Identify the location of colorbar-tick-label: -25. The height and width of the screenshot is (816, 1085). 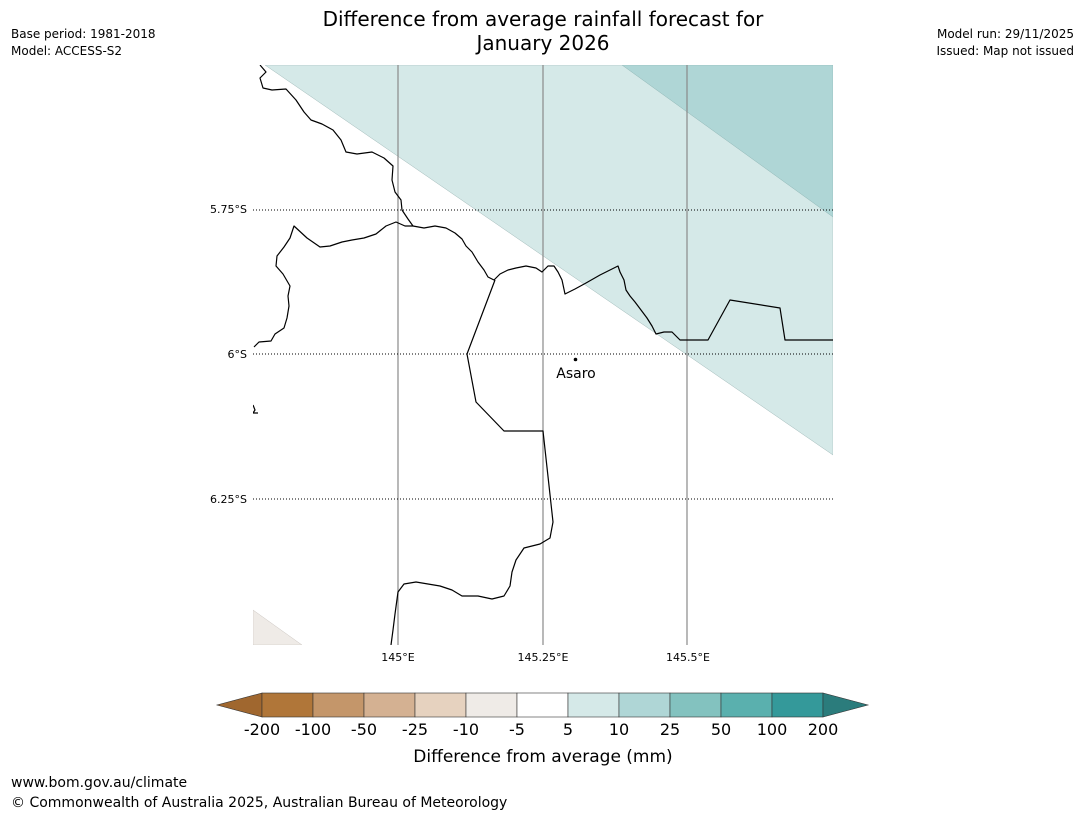
(415, 729).